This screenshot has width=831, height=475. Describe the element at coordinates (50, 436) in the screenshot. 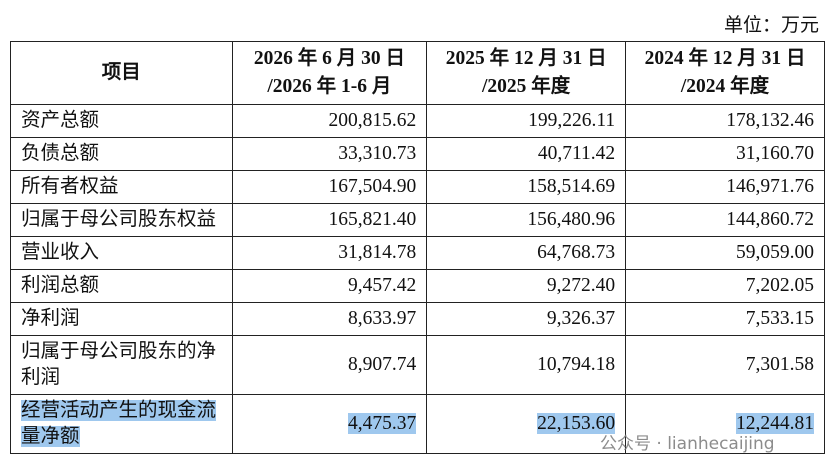

I see `cell-line: 量净额` at that location.